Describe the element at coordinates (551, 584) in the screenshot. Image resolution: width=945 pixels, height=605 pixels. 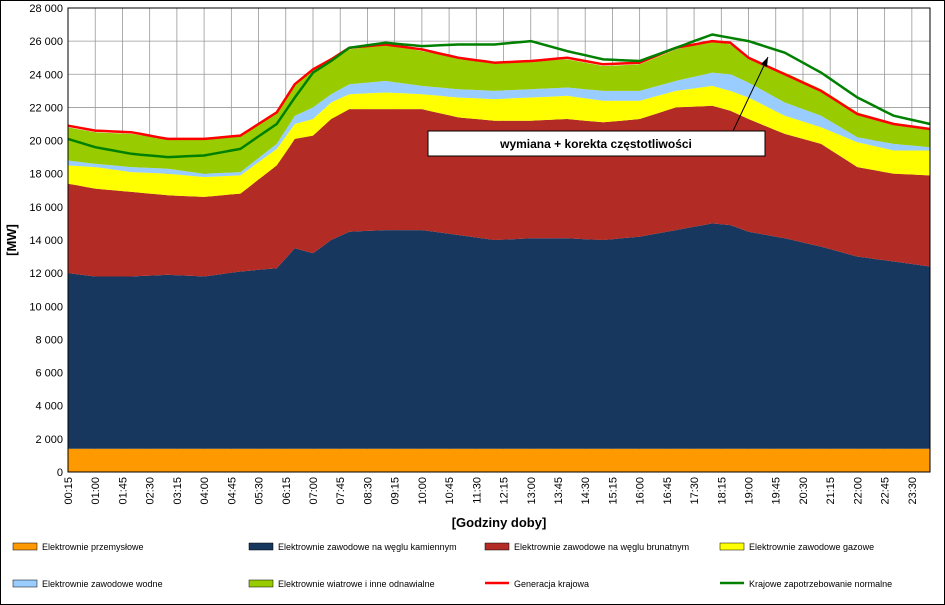
I see `legend-label-generacja: Generacja krajowa` at that location.